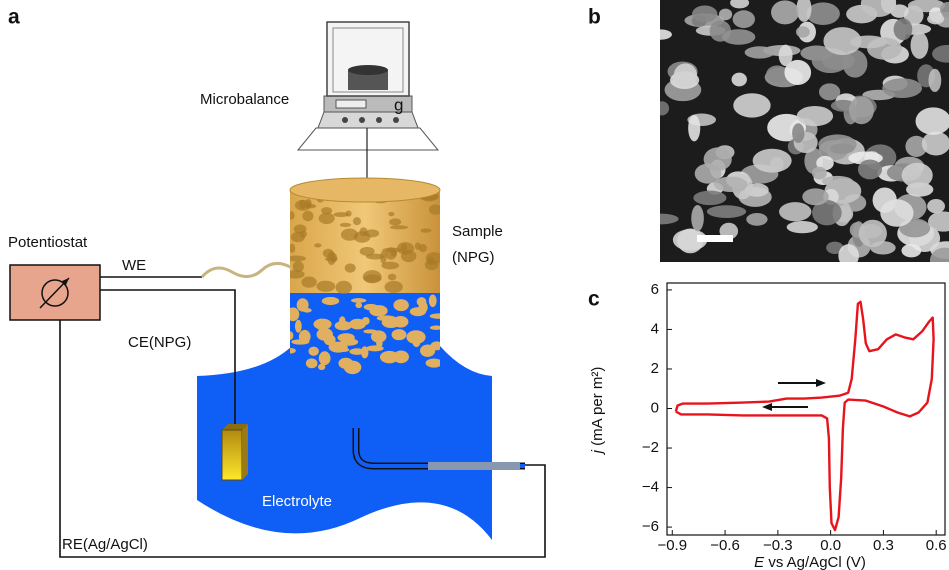 Image resolution: width=949 pixels, height=570 pixels. What do you see at coordinates (474, 466) in the screenshot?
I see `ref-wire` at bounding box center [474, 466].